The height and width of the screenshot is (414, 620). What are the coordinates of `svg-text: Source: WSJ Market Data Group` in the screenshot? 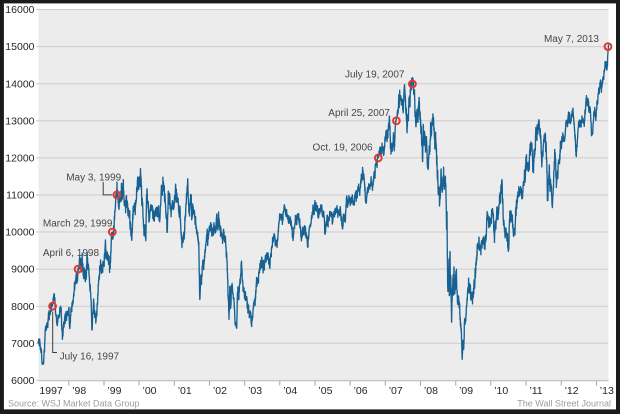 It's located at (74, 404).